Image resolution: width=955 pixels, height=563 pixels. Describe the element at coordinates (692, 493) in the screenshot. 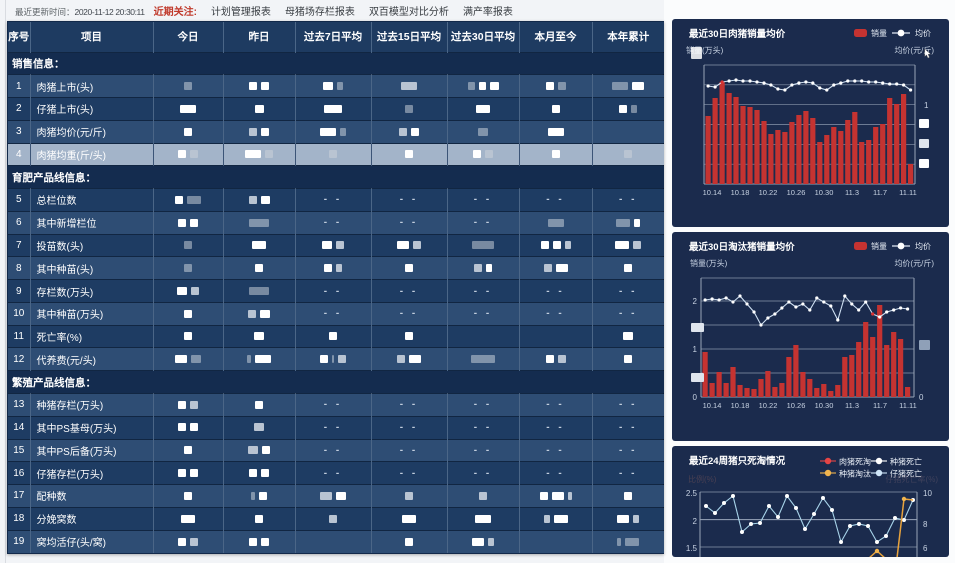

I see `svg-text: 2.5` at that location.